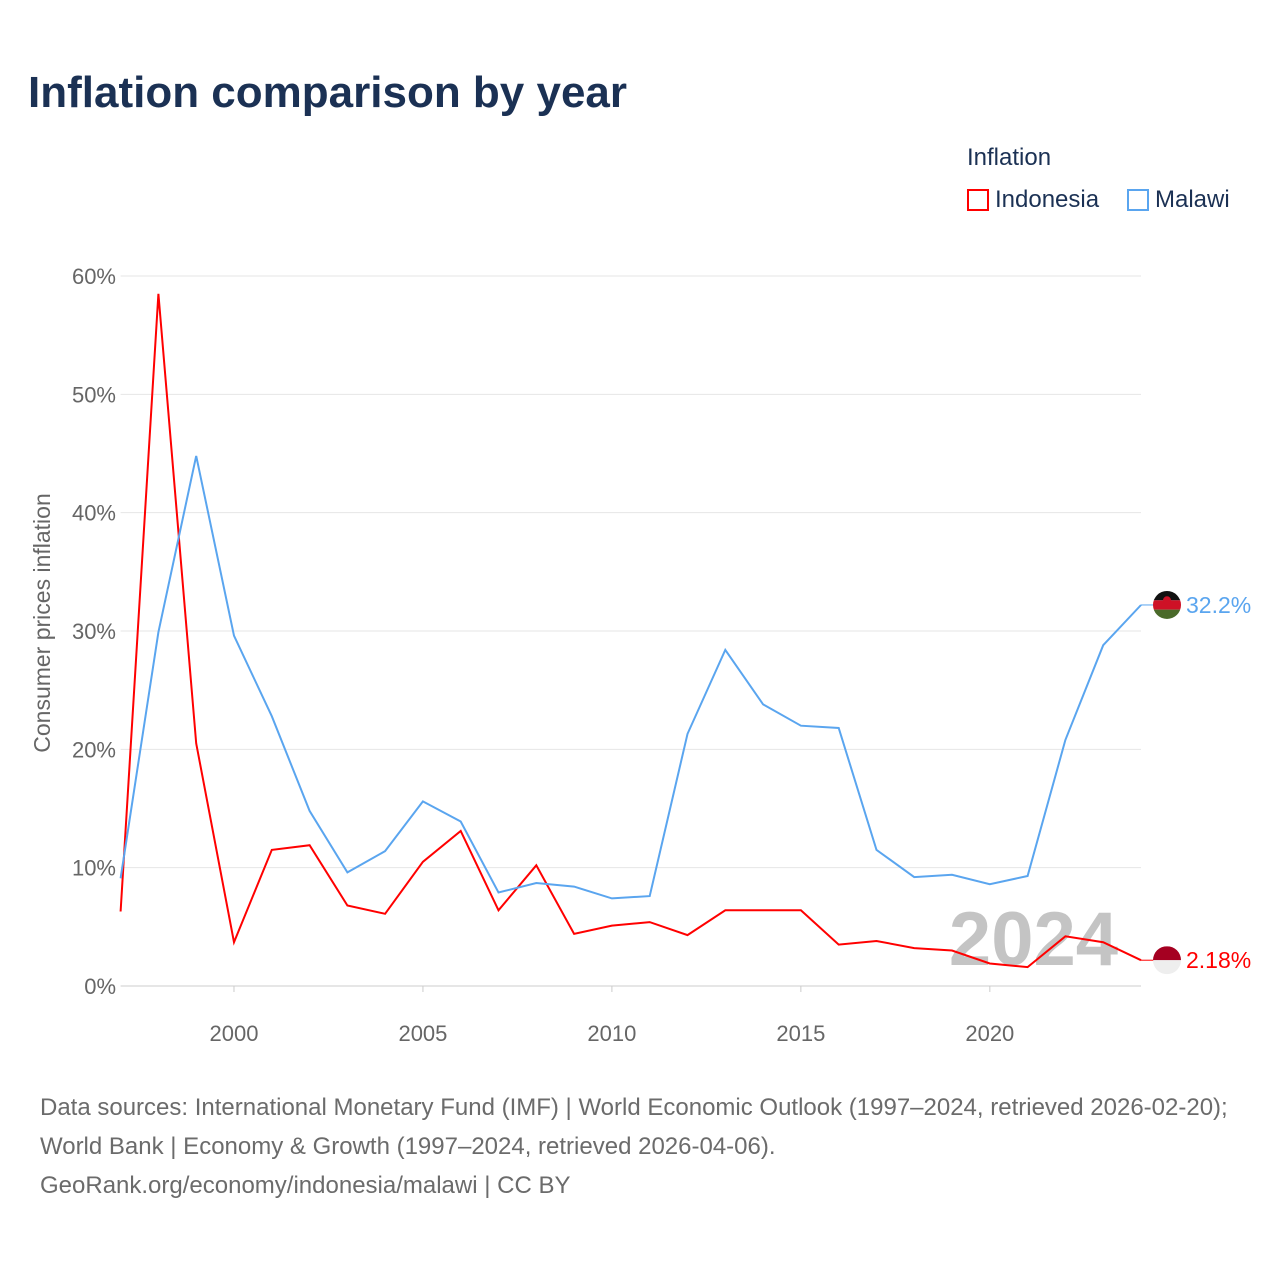 This screenshot has height=1280, width=1280. I want to click on legend-item-indonesia: Indonesia, so click(1033, 200).